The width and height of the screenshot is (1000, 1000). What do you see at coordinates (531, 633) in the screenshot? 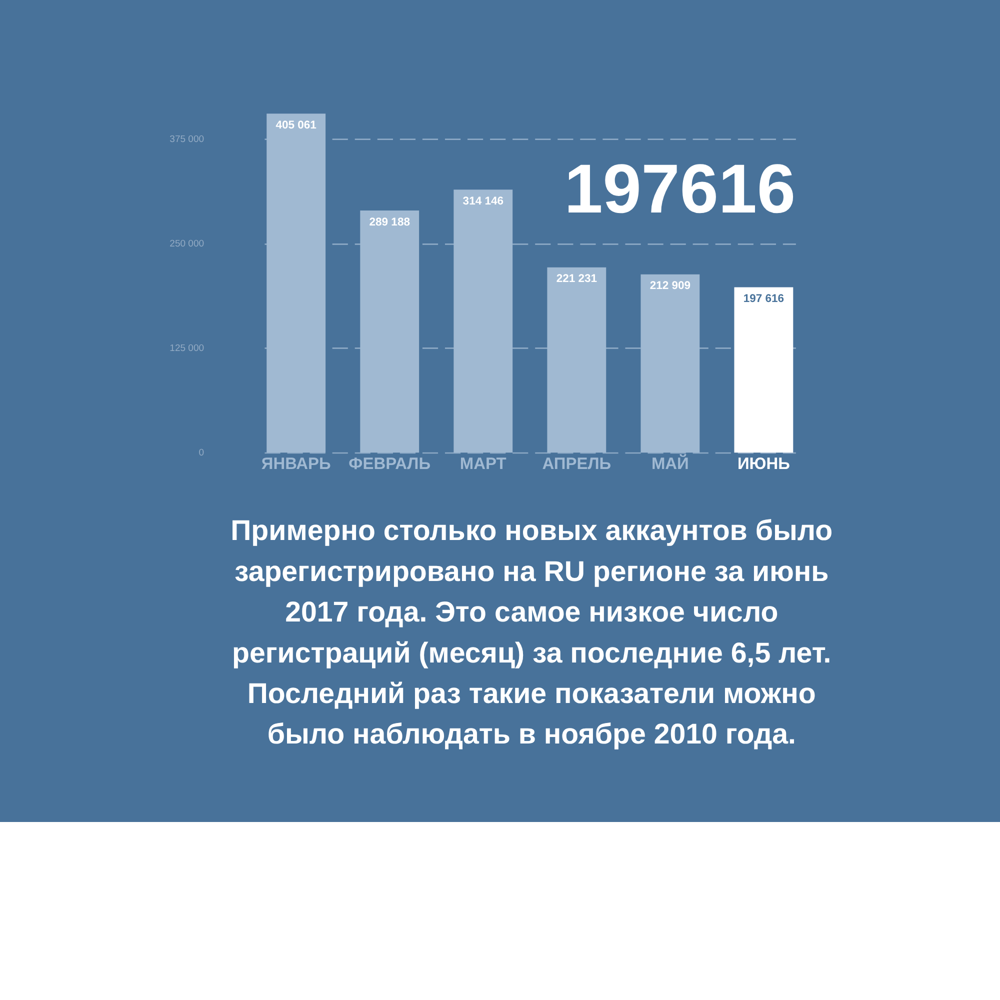
I see `text: Примерно столько новых аккаунтов было зарегистрировано на RU регионе за июнь 2017 года. Это самое низкое число регистраций (месяц) за последние 6,5 лет. Последний раз такие показатели можно было наблюдать в ноябре 2010 года.` at bounding box center [531, 633].